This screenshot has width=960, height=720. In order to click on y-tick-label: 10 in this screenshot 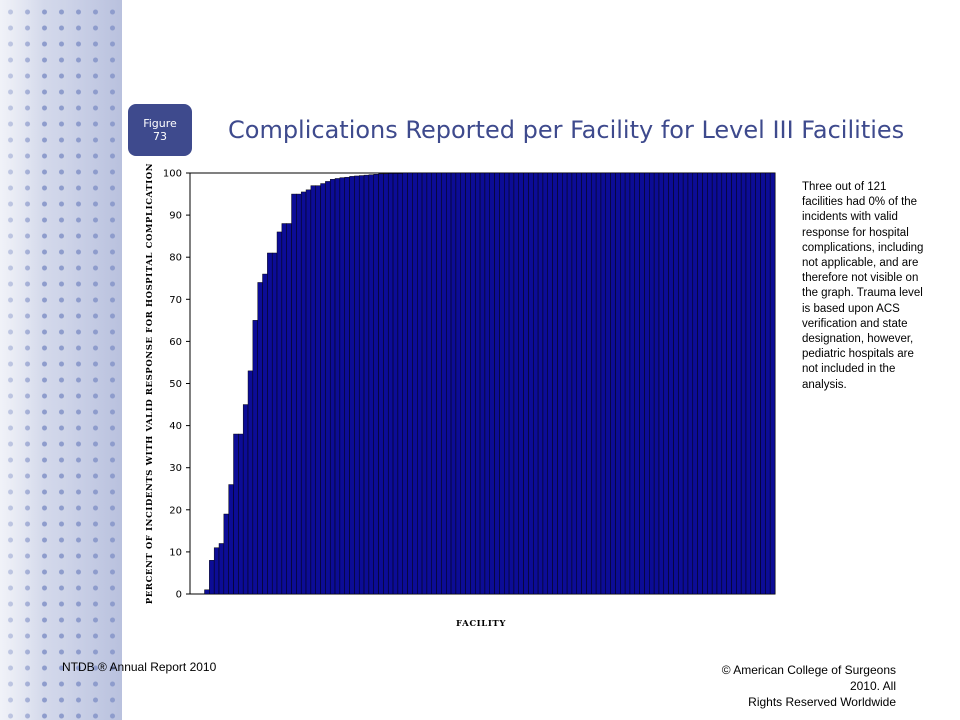, I will do `click(175, 552)`.